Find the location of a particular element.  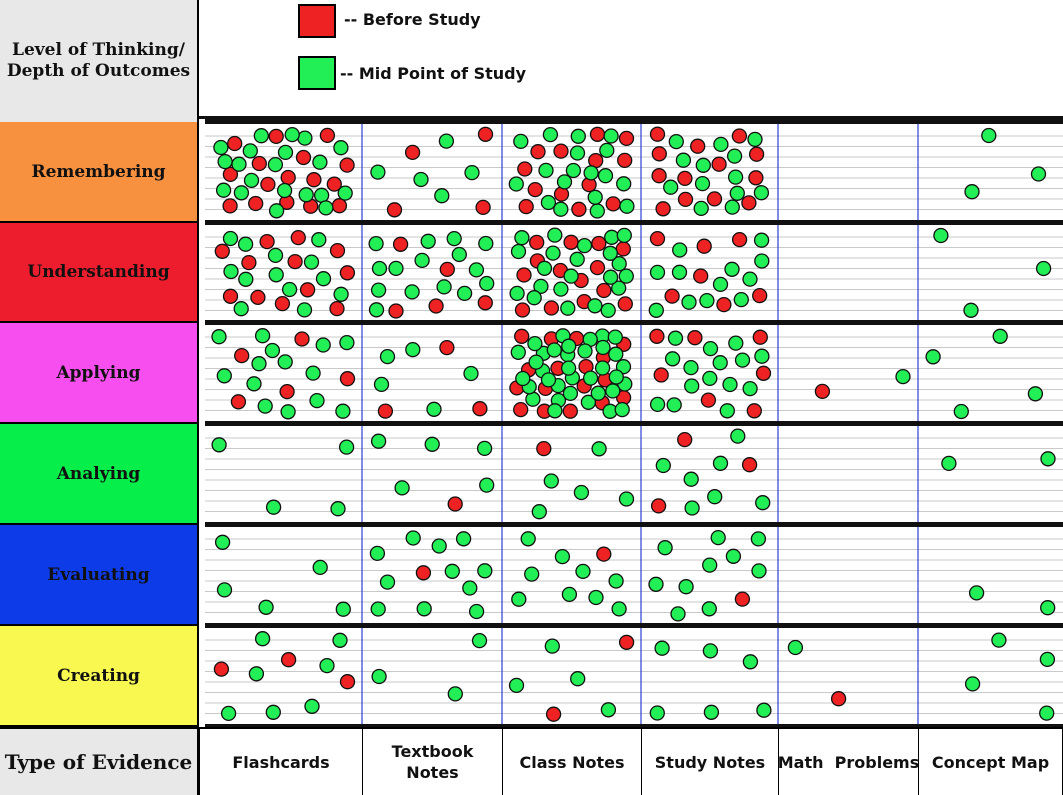

column-study-notes: Study Notes is located at coordinates (709, 761).